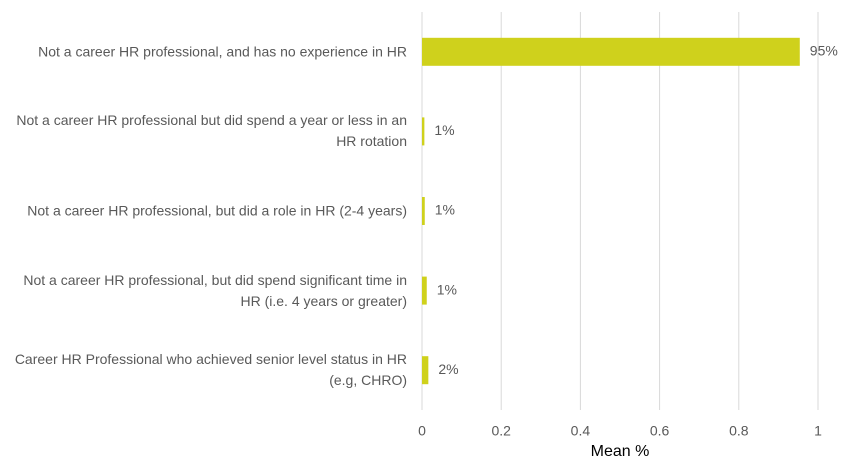 The image size is (845, 462). Describe the element at coordinates (824, 51) in the screenshot. I see `value-label: 95%` at that location.